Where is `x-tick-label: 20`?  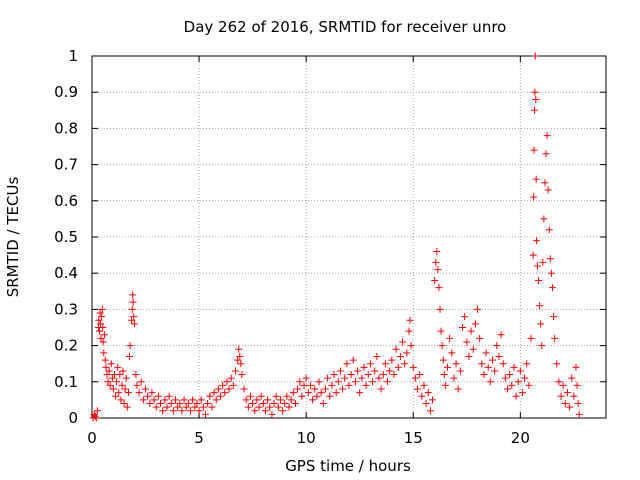 x-tick-label: 20 is located at coordinates (520, 438).